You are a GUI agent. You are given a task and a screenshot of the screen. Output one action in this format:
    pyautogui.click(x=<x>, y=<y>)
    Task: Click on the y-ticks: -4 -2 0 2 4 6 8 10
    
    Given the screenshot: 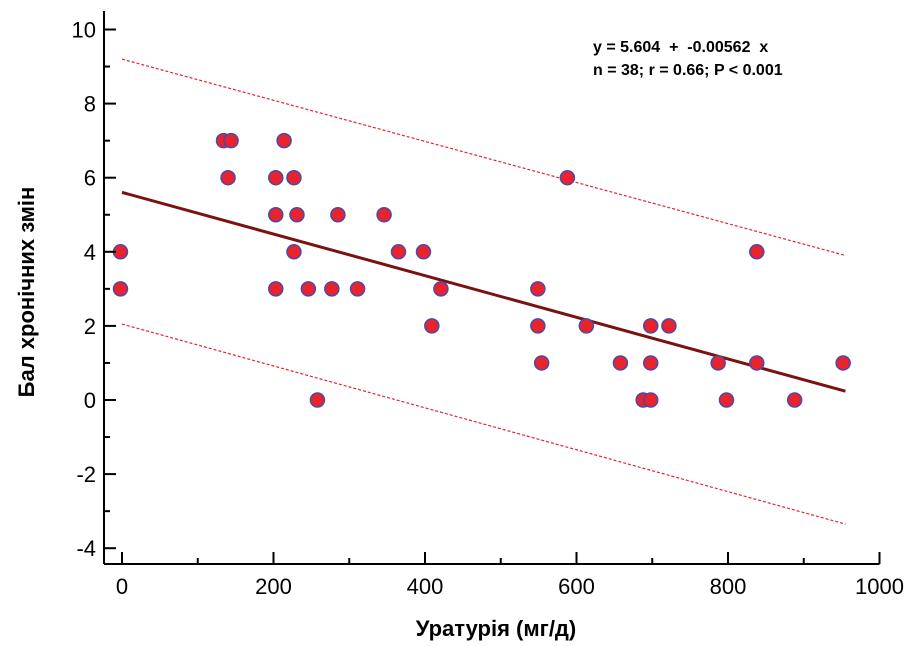 What is the action you would take?
    pyautogui.click(x=94, y=289)
    